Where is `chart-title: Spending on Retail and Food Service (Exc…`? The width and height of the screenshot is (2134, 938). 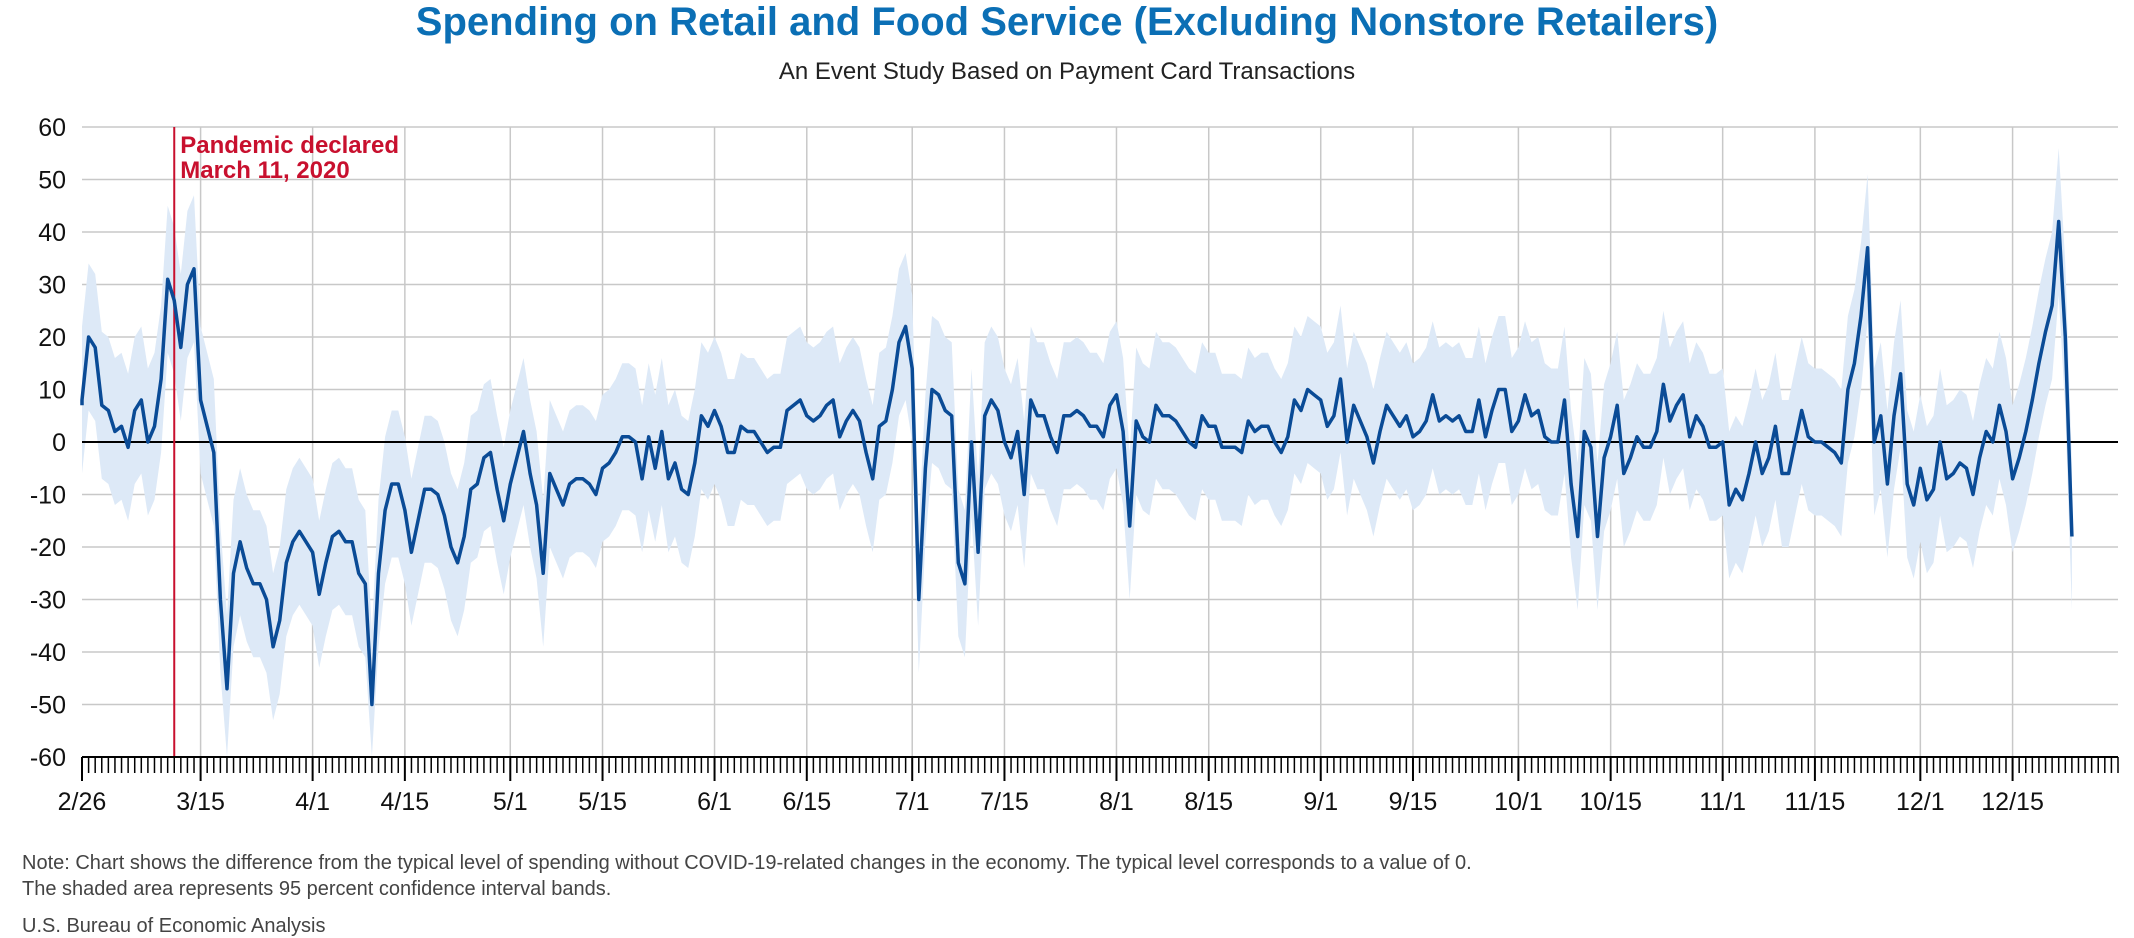
chart-title: Spending on Retail and Food Service (Exc… is located at coordinates (1067, 22).